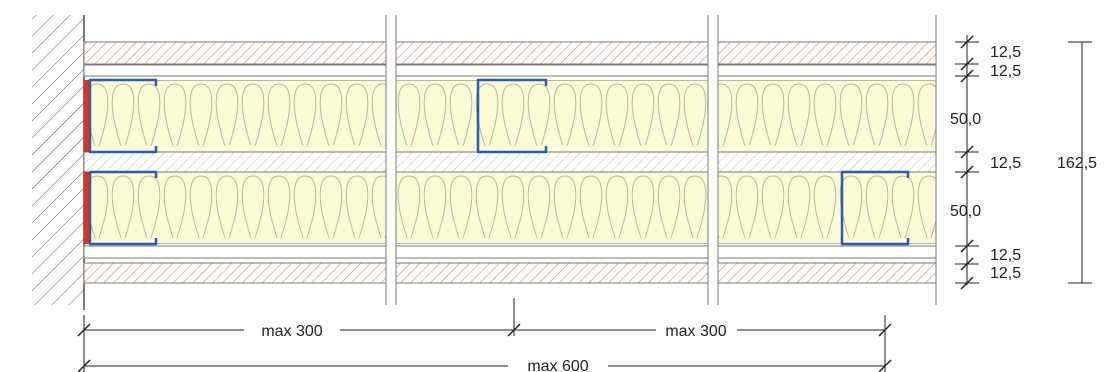 This screenshot has height=372, width=1107. I want to click on span-dimension-chain: max 300 max 300 max 600, so click(484, 335).